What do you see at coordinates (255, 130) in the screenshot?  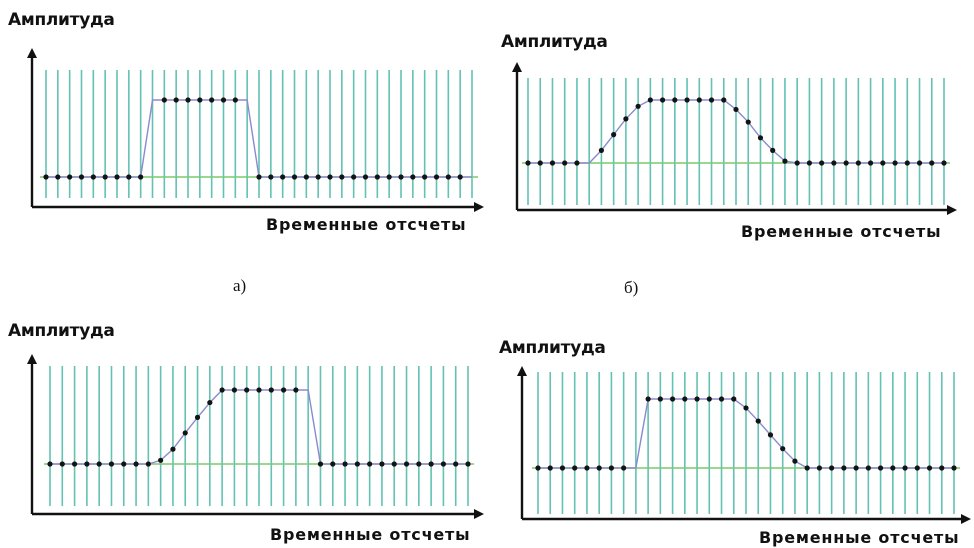 I see `plot-a` at bounding box center [255, 130].